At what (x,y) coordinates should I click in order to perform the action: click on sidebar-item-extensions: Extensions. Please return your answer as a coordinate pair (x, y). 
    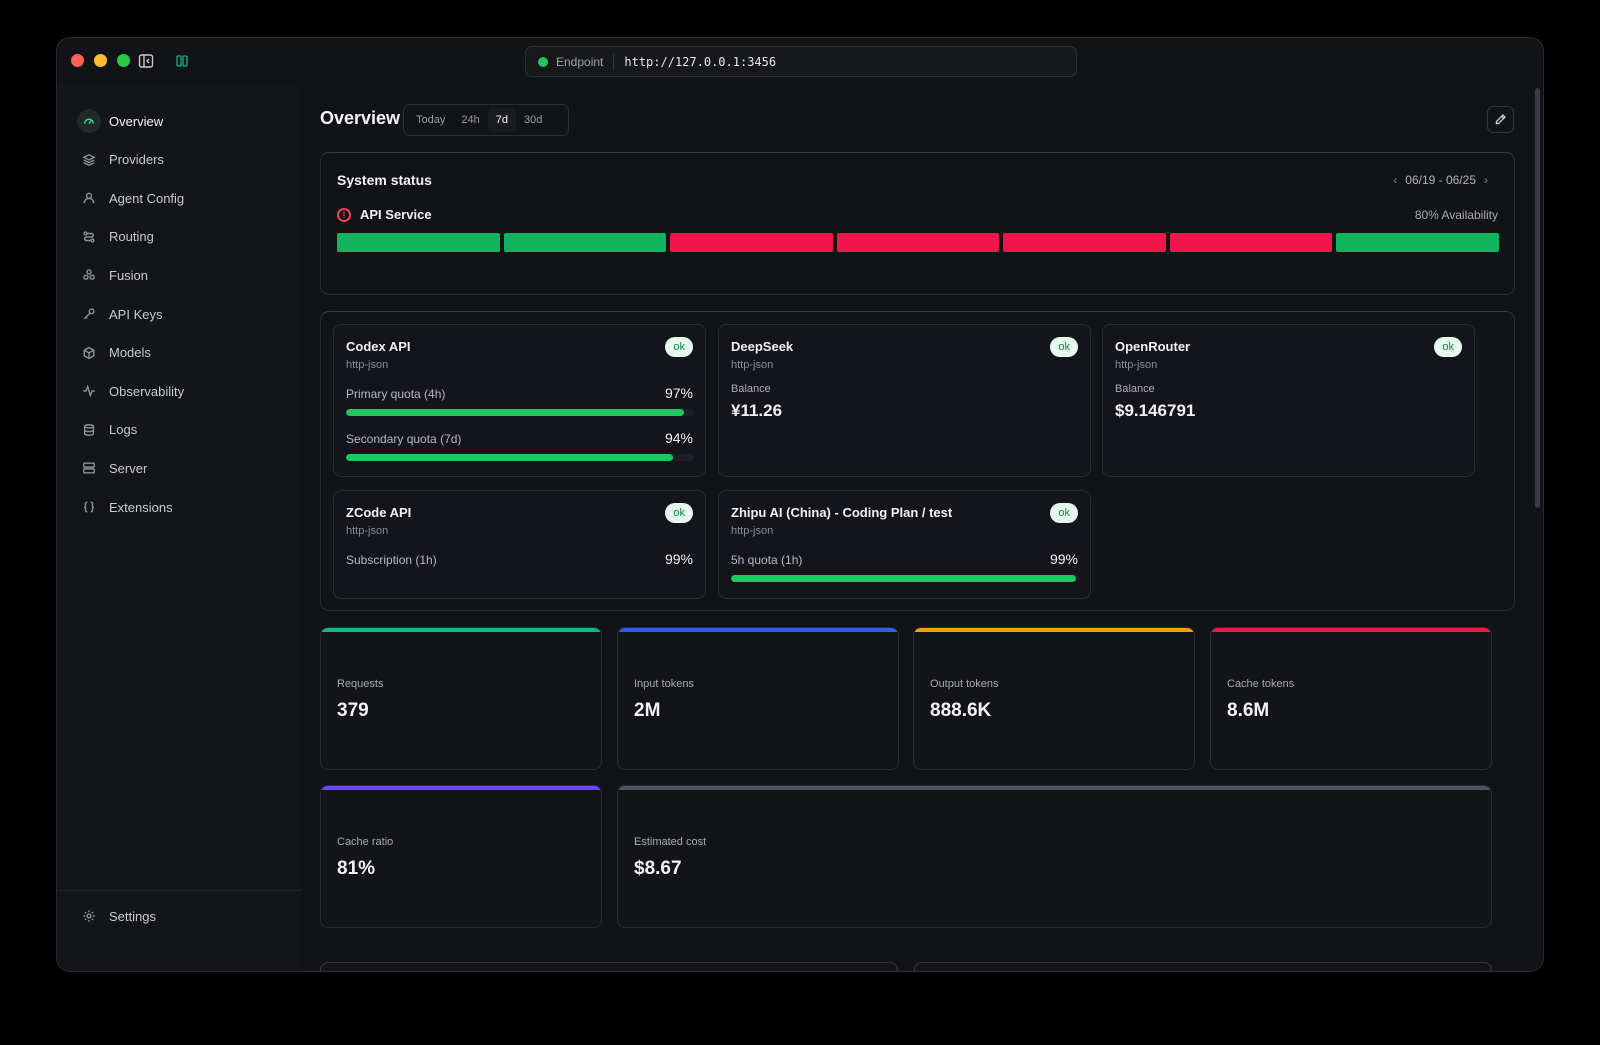
    Looking at the image, I should click on (180, 507).